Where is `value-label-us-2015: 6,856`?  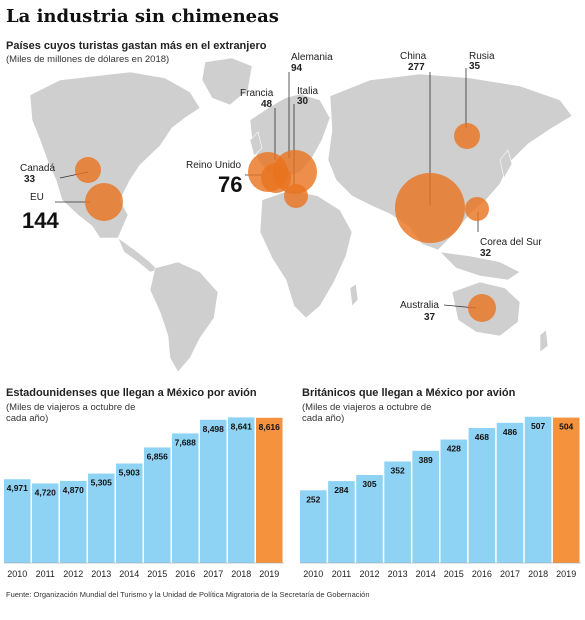 value-label-us-2015: 6,856 is located at coordinates (158, 456).